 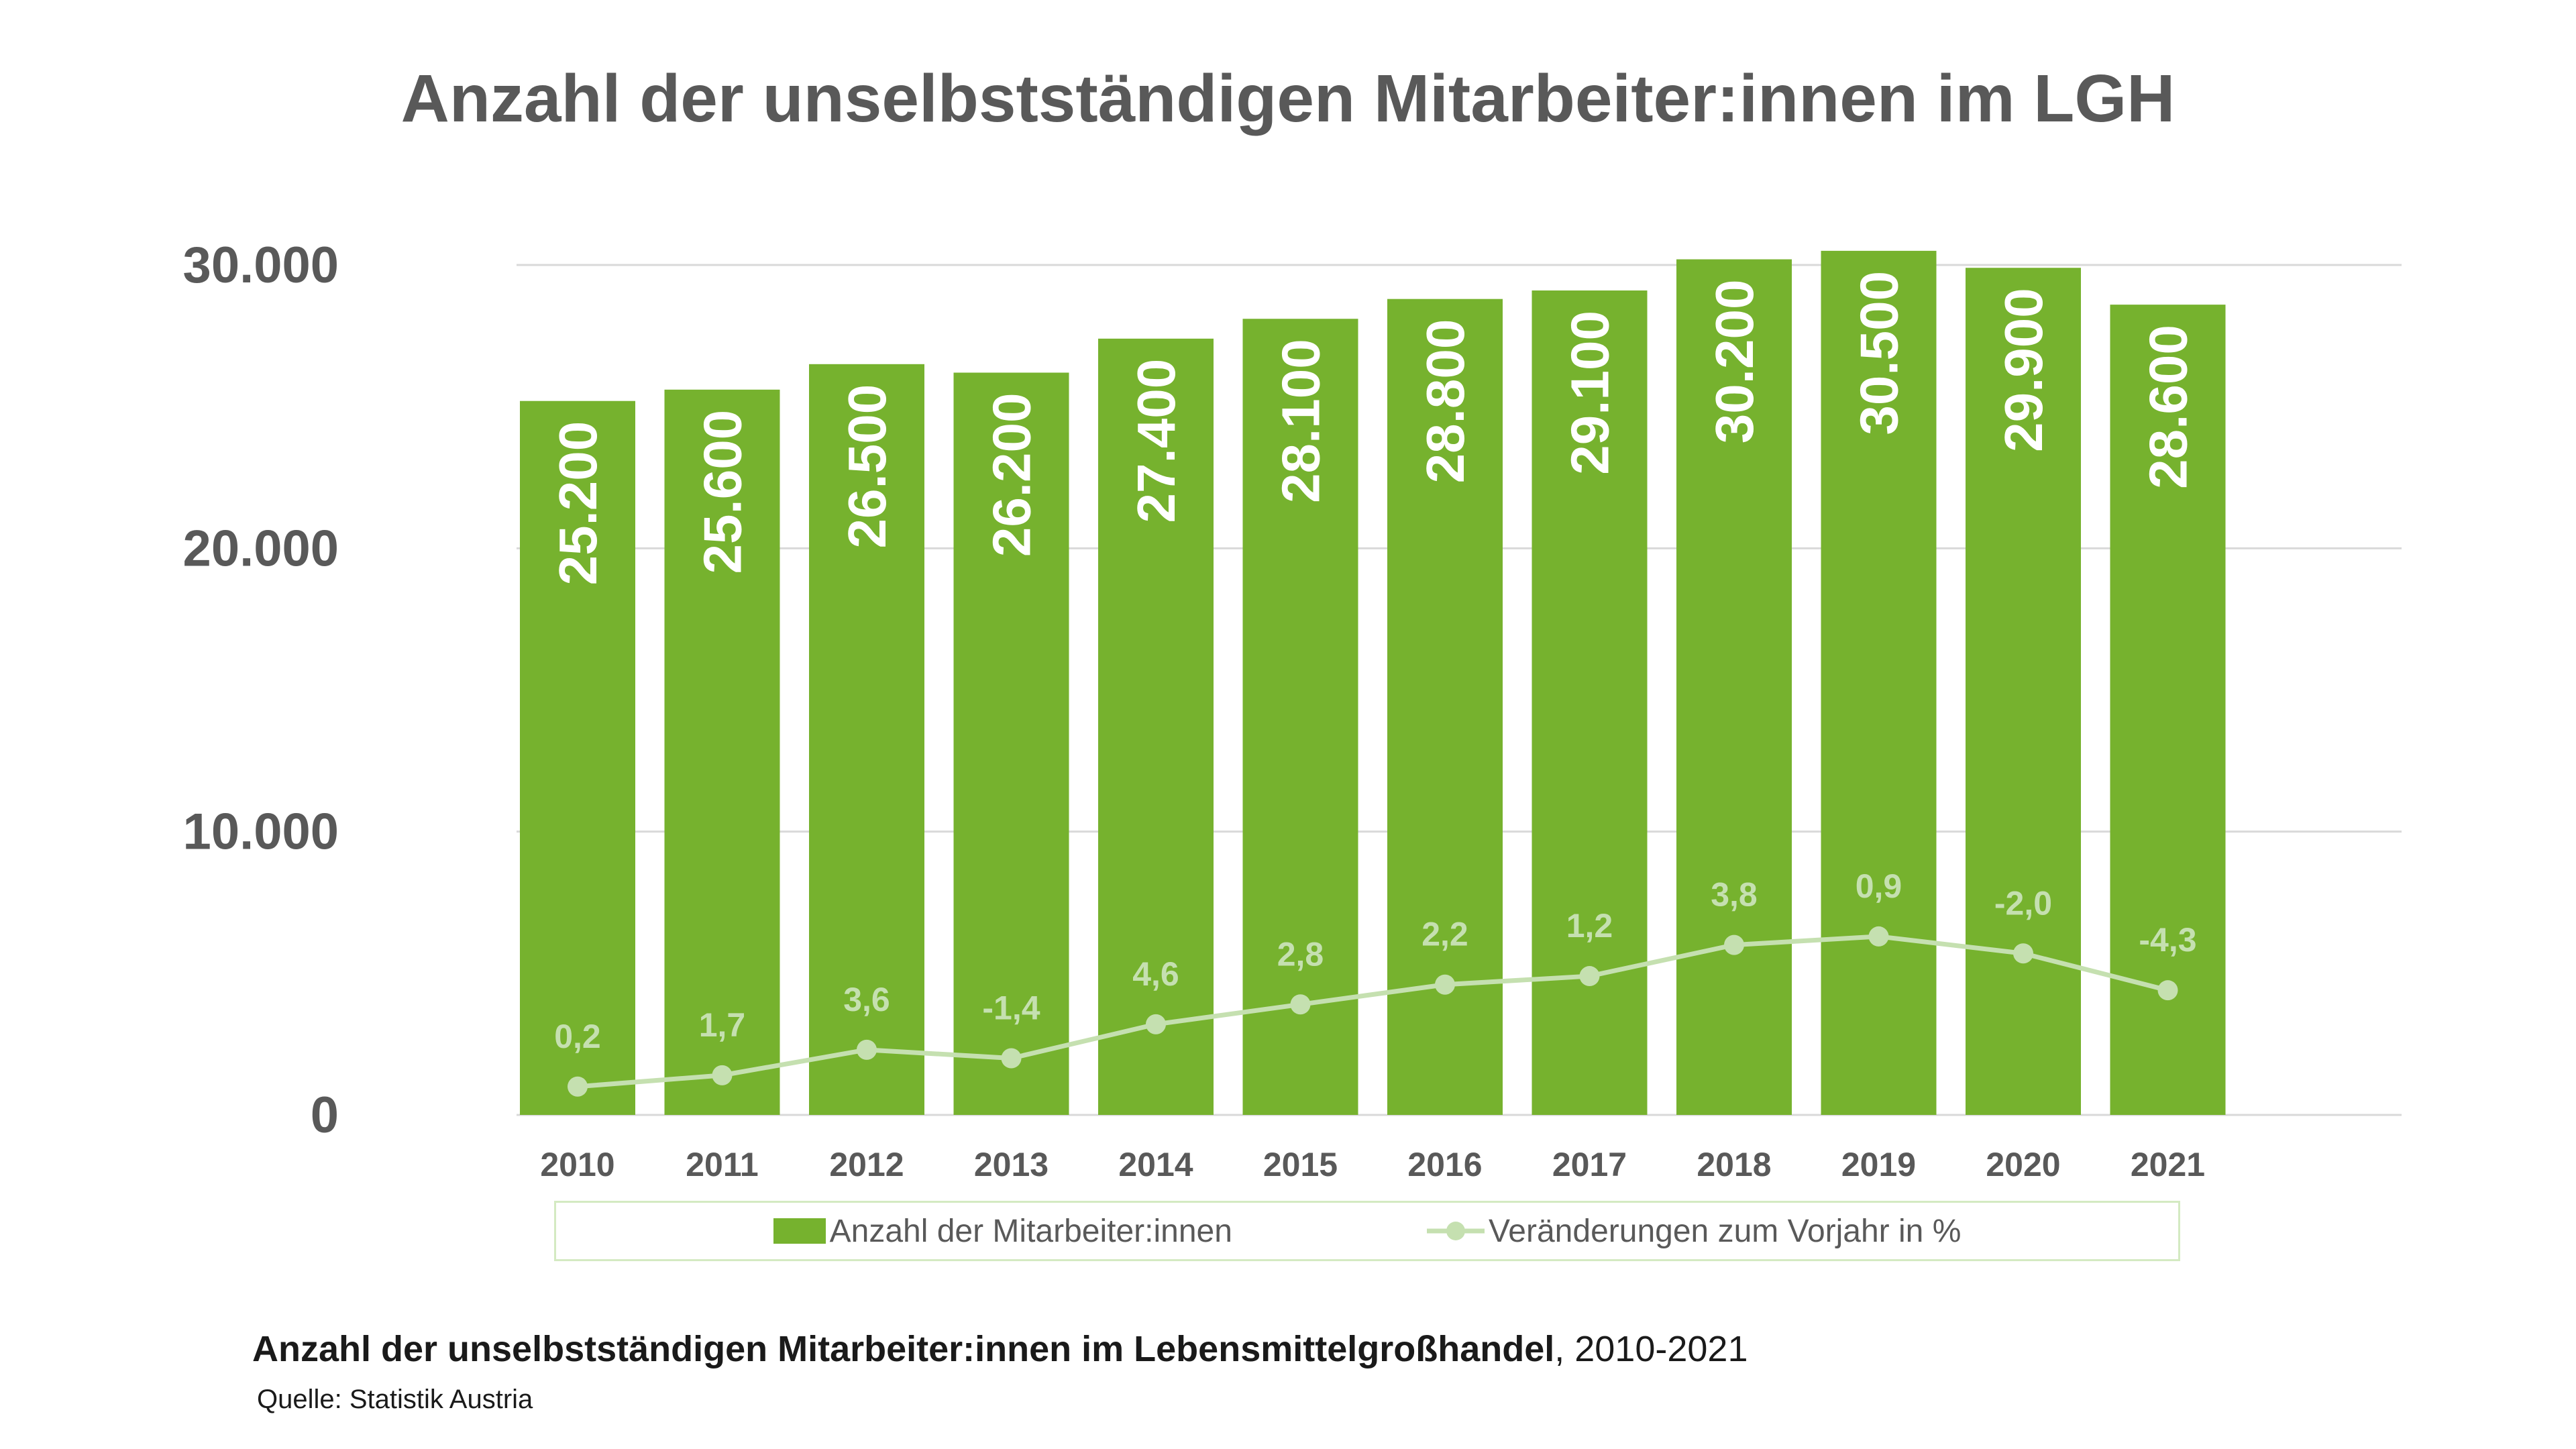 I want to click on x-tick-label: 2020, so click(x=2023, y=1164).